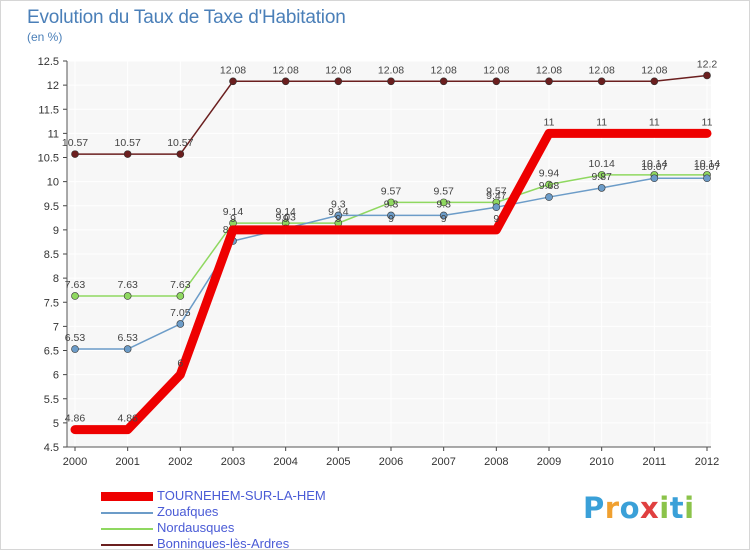 The image size is (750, 550). What do you see at coordinates (664, 508) in the screenshot?
I see `logo-letter: i` at bounding box center [664, 508].